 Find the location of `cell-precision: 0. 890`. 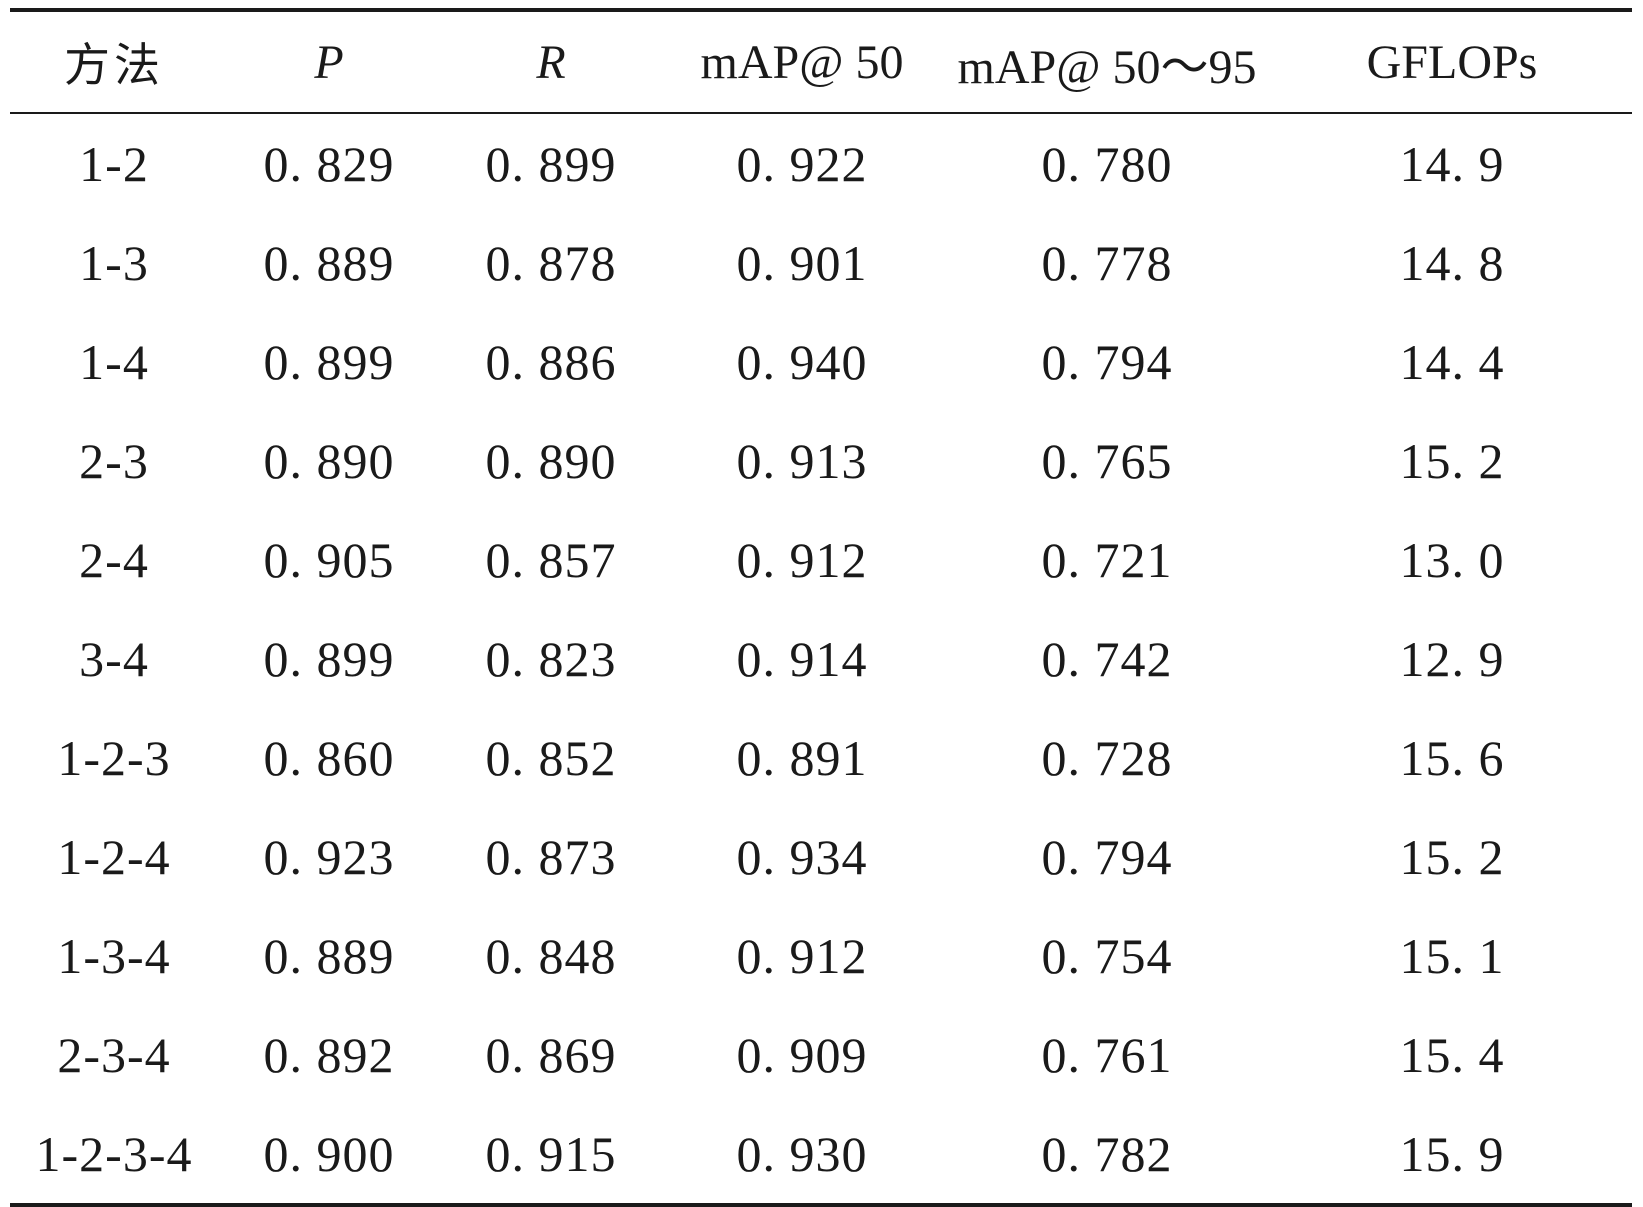

cell-precision: 0. 890 is located at coordinates (329, 460).